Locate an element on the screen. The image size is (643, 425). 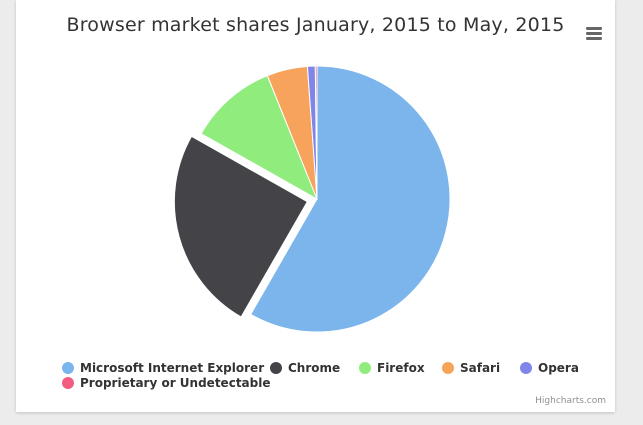
legend-label: Safari is located at coordinates (480, 368).